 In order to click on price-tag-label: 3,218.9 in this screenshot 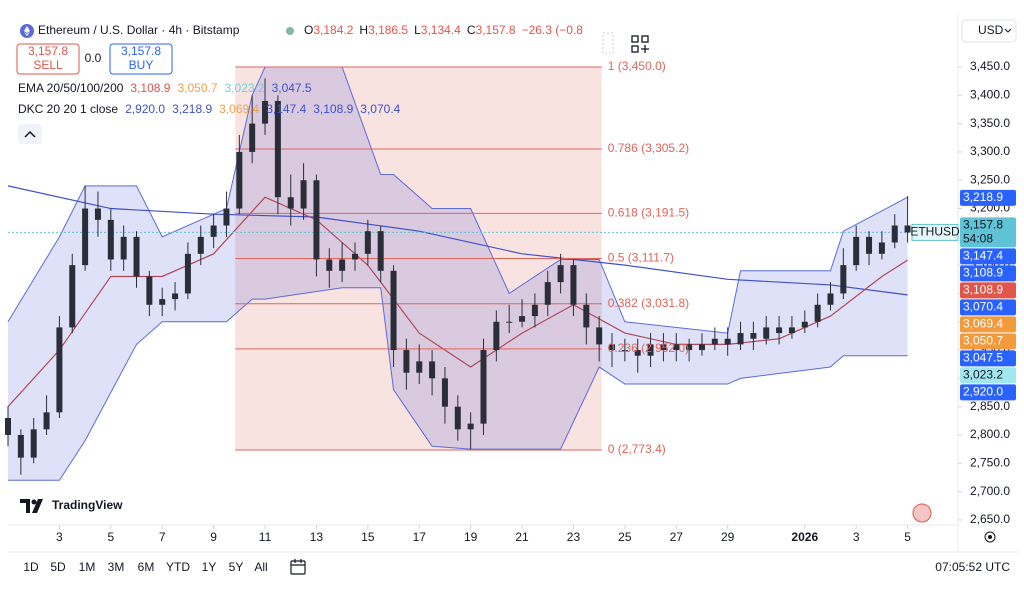, I will do `click(983, 197)`.